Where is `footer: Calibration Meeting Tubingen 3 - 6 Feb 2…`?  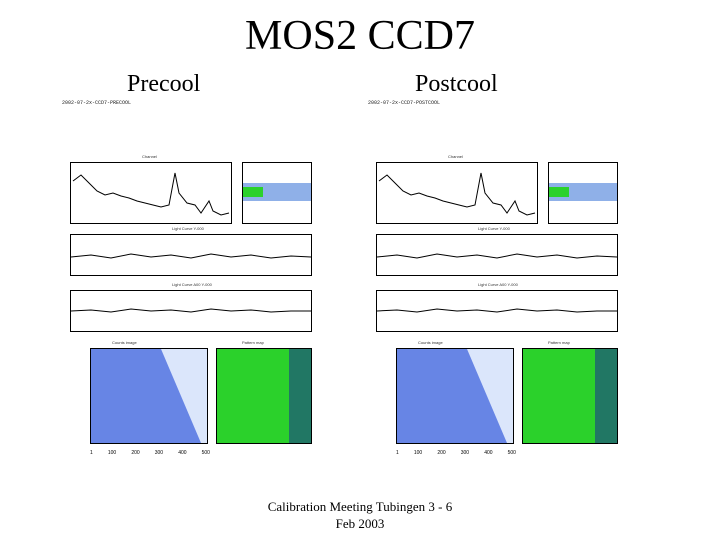 footer: Calibration Meeting Tubingen 3 - 6 Feb 2… is located at coordinates (360, 515).